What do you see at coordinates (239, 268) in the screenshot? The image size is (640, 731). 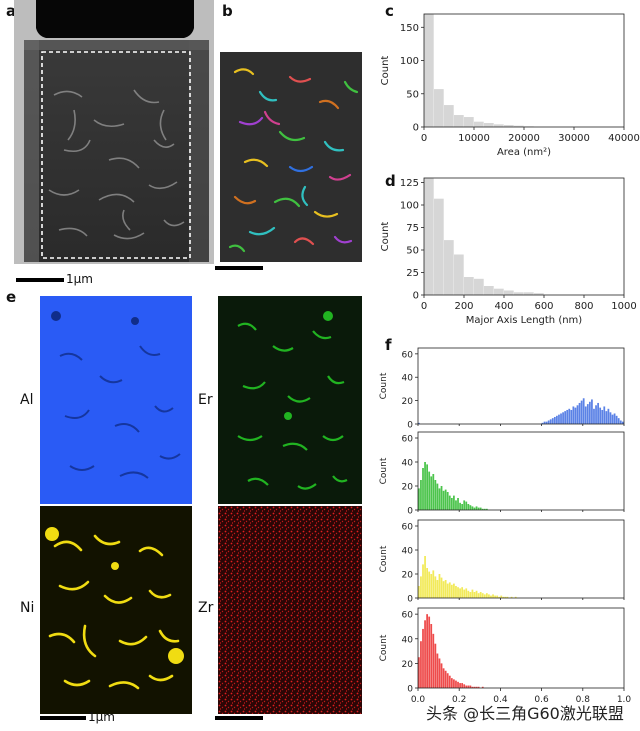 I see `scale-bar-b` at bounding box center [239, 268].